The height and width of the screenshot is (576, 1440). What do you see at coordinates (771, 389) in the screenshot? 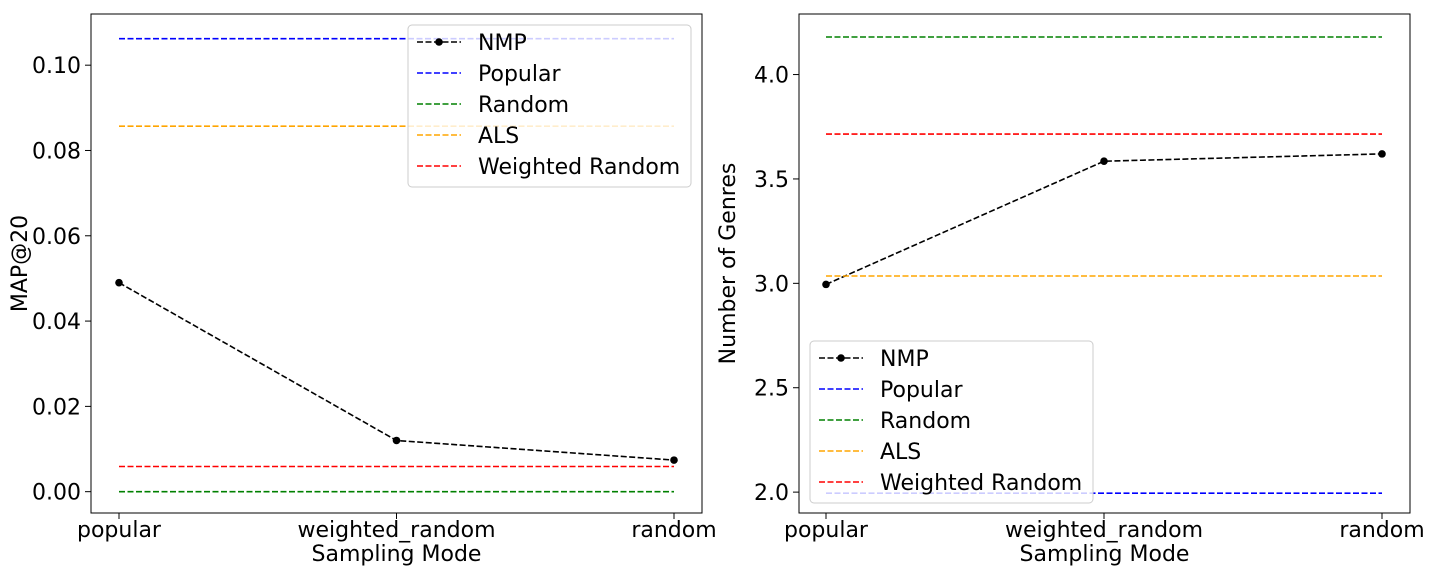
I see `y-tick-label: 2.5` at bounding box center [771, 389].